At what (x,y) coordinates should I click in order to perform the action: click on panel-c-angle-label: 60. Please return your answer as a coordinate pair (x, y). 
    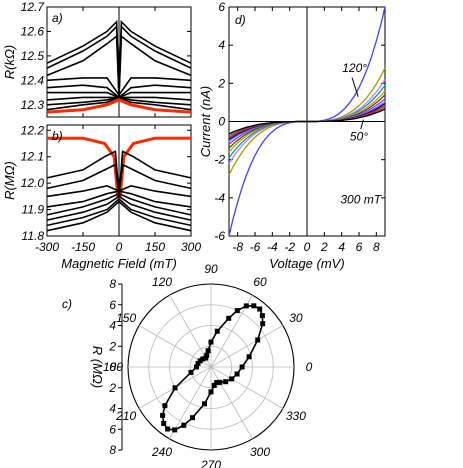
    Looking at the image, I should click on (260, 282).